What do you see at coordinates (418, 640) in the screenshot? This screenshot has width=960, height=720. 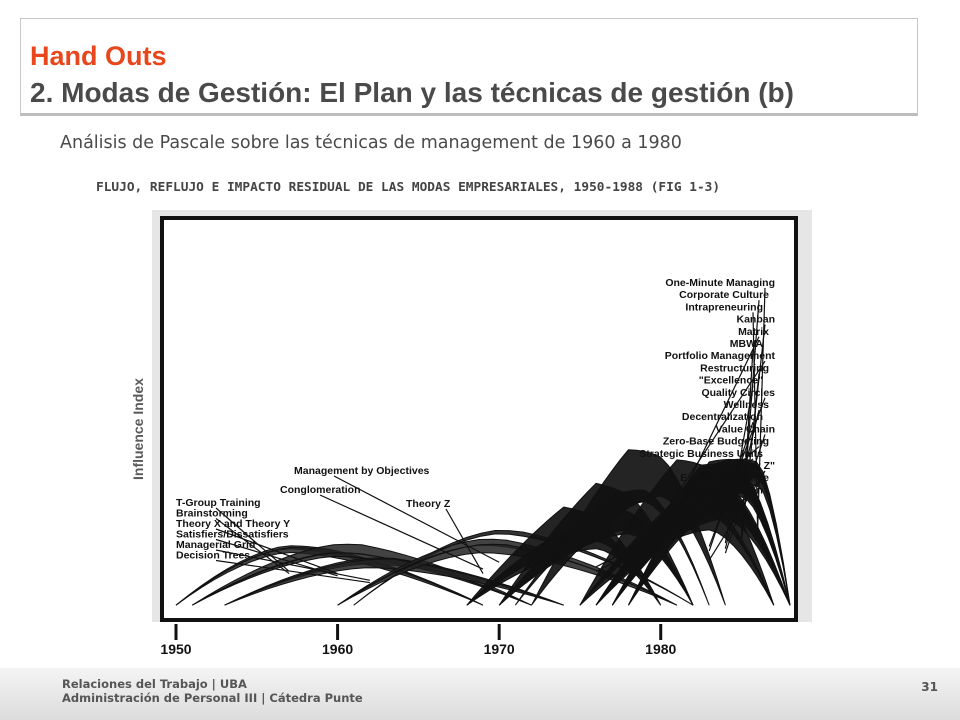 I see `x-axis: 1950 1960 1970 1980` at bounding box center [418, 640].